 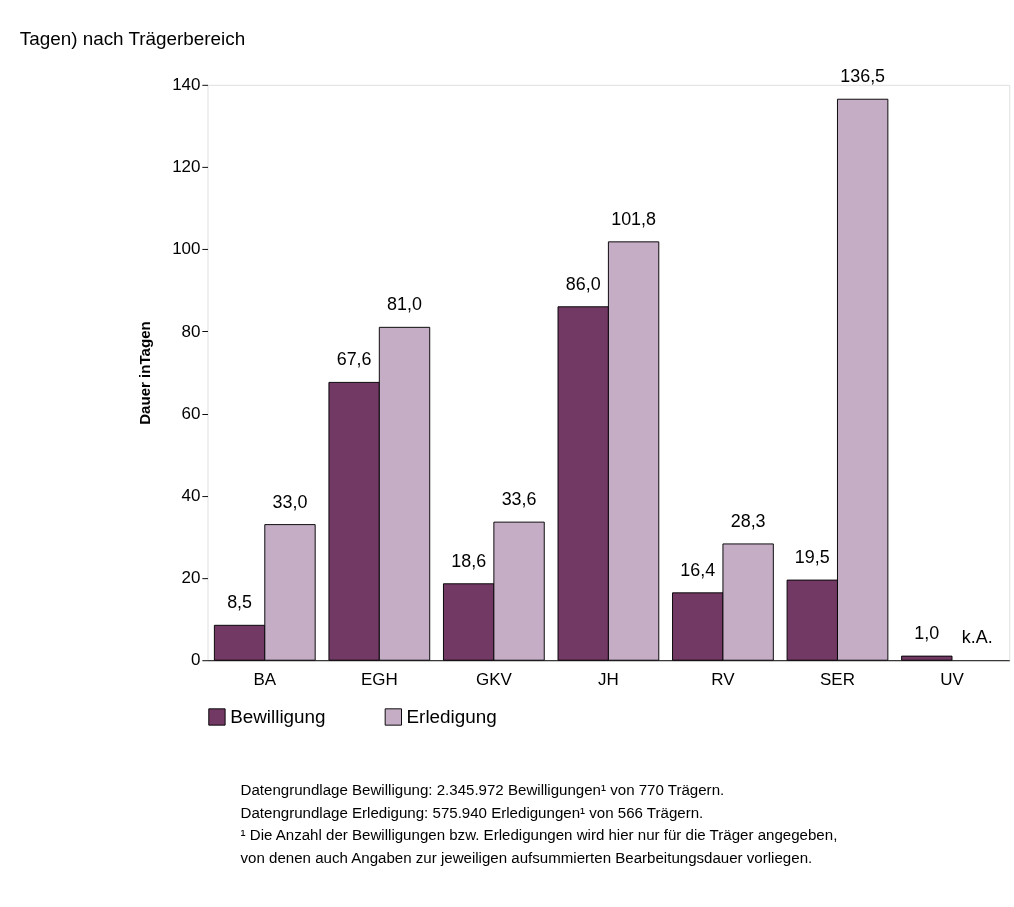 I want to click on data-label: 8,5, so click(x=240, y=602).